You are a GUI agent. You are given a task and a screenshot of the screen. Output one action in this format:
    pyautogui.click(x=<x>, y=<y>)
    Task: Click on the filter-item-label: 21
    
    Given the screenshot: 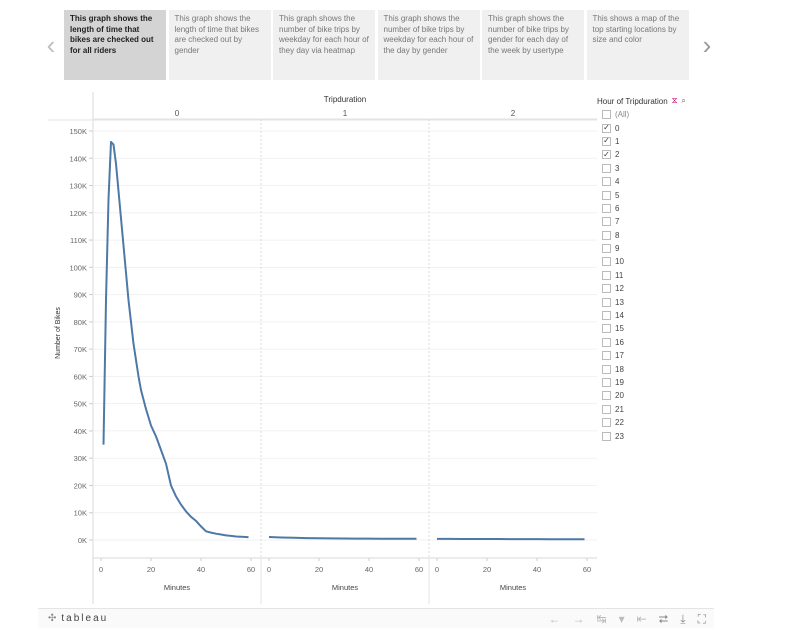 What is the action you would take?
    pyautogui.click(x=619, y=409)
    